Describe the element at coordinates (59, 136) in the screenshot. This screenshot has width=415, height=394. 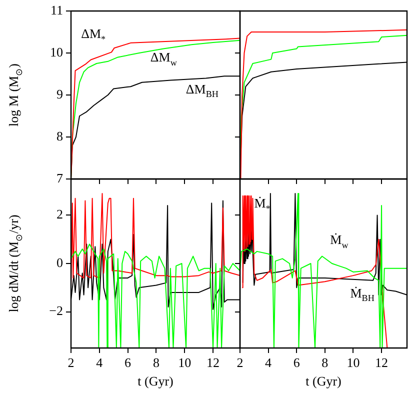
I see `y-tick-label: 8` at that location.